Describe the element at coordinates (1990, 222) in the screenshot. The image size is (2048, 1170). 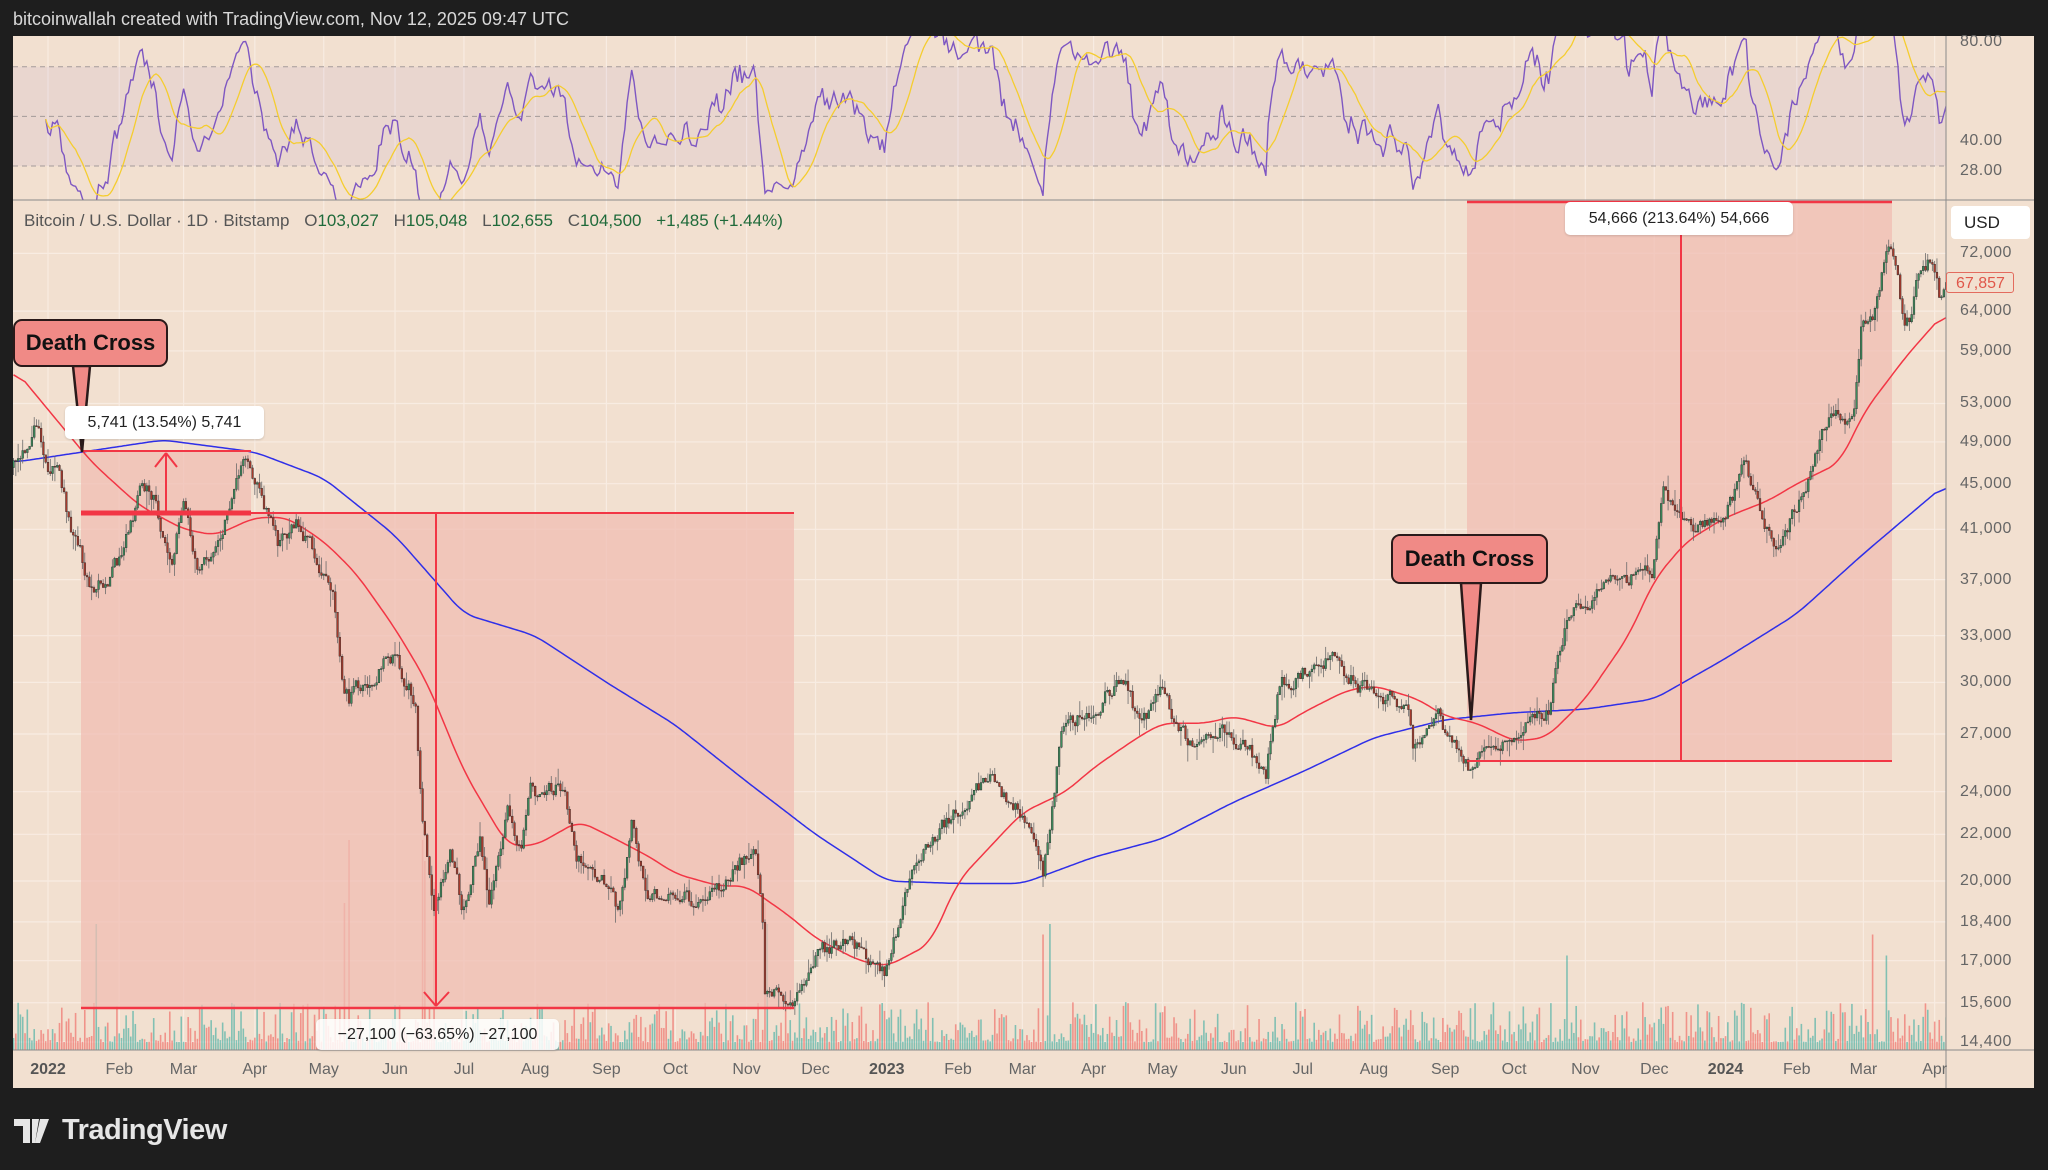
I see `currency-button: USD` at that location.